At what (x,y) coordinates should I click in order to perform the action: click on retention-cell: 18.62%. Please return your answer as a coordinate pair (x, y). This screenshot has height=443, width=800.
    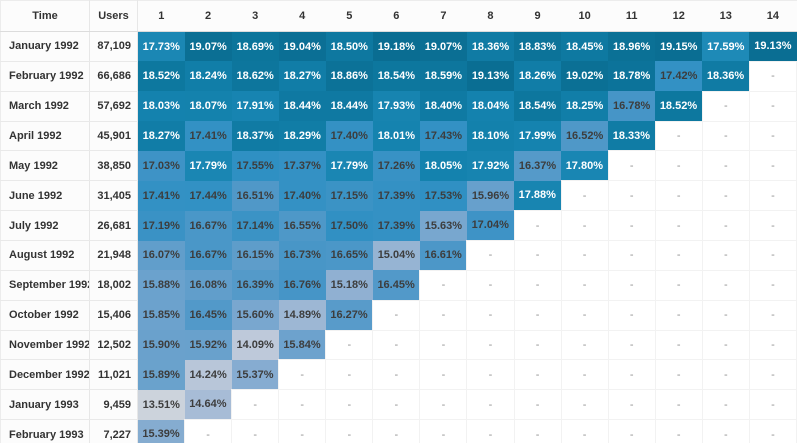
    Looking at the image, I should click on (255, 76).